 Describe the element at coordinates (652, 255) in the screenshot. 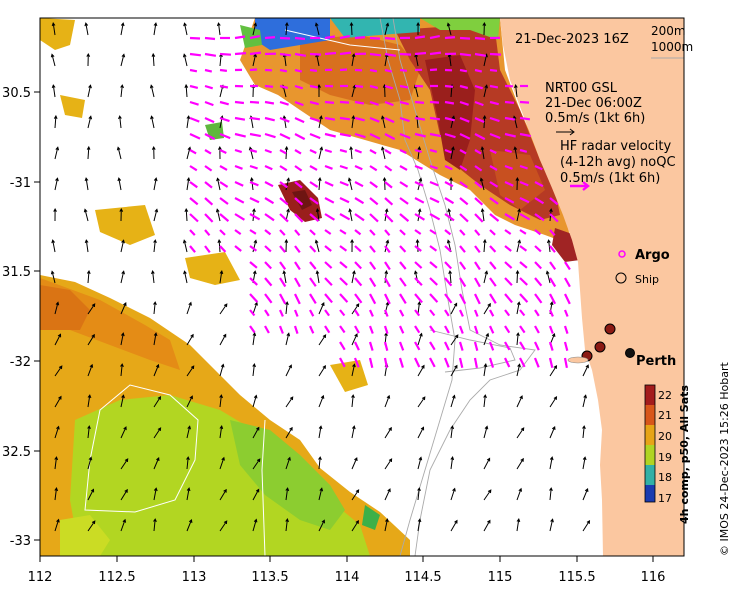

I see `argo-label: Argo` at that location.